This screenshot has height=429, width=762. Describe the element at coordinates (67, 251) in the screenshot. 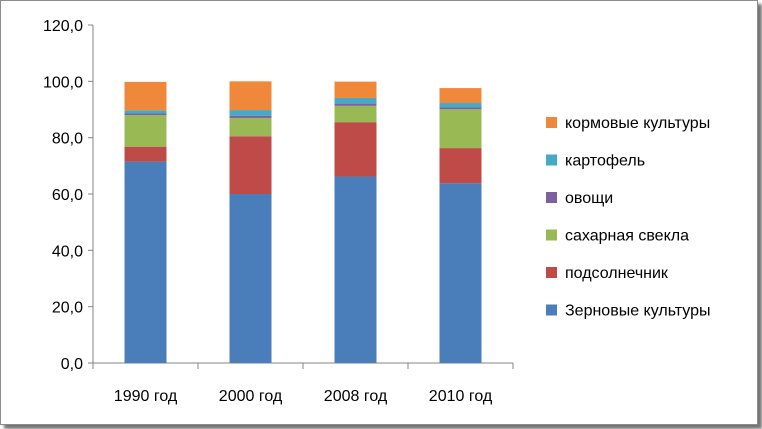

I see `y-tick-label: 40,0` at that location.